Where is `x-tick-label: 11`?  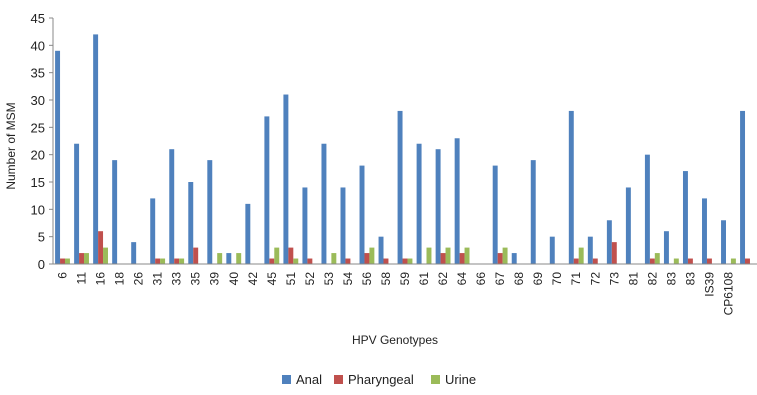 x-tick-label: 11 is located at coordinates (82, 278).